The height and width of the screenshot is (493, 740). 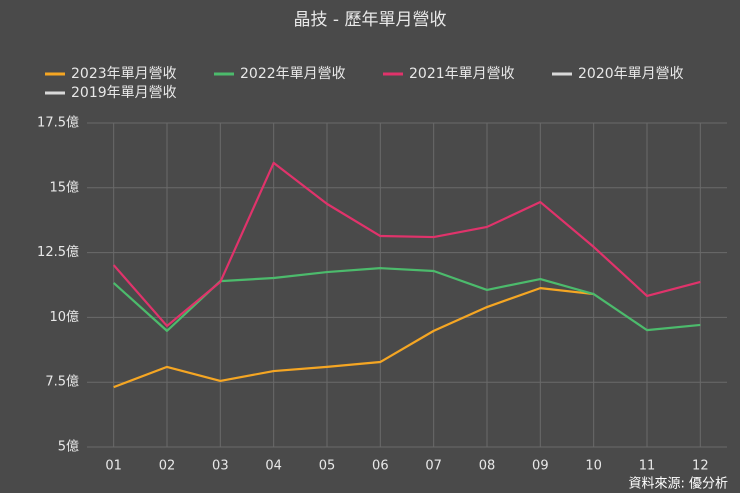 What do you see at coordinates (540, 466) in the screenshot?
I see `x-tick-label: 09` at bounding box center [540, 466].